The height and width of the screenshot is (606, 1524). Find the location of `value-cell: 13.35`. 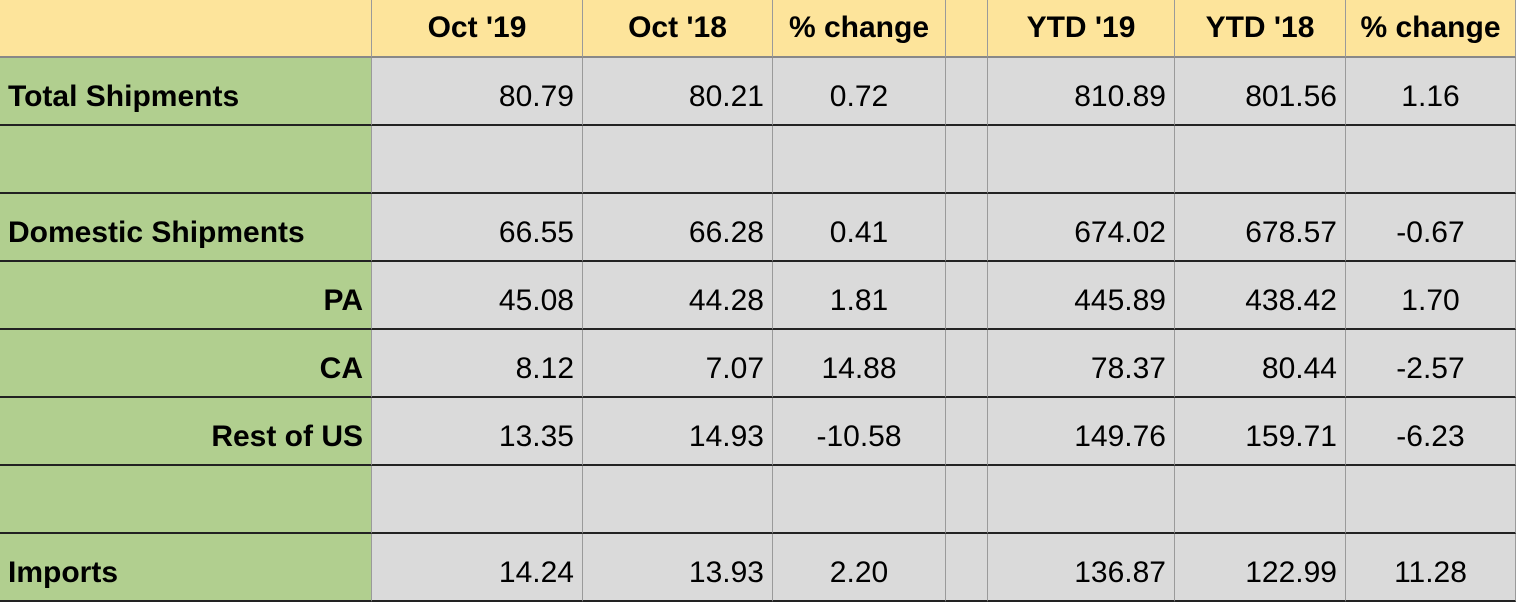

value-cell: 13.35 is located at coordinates (477, 432).